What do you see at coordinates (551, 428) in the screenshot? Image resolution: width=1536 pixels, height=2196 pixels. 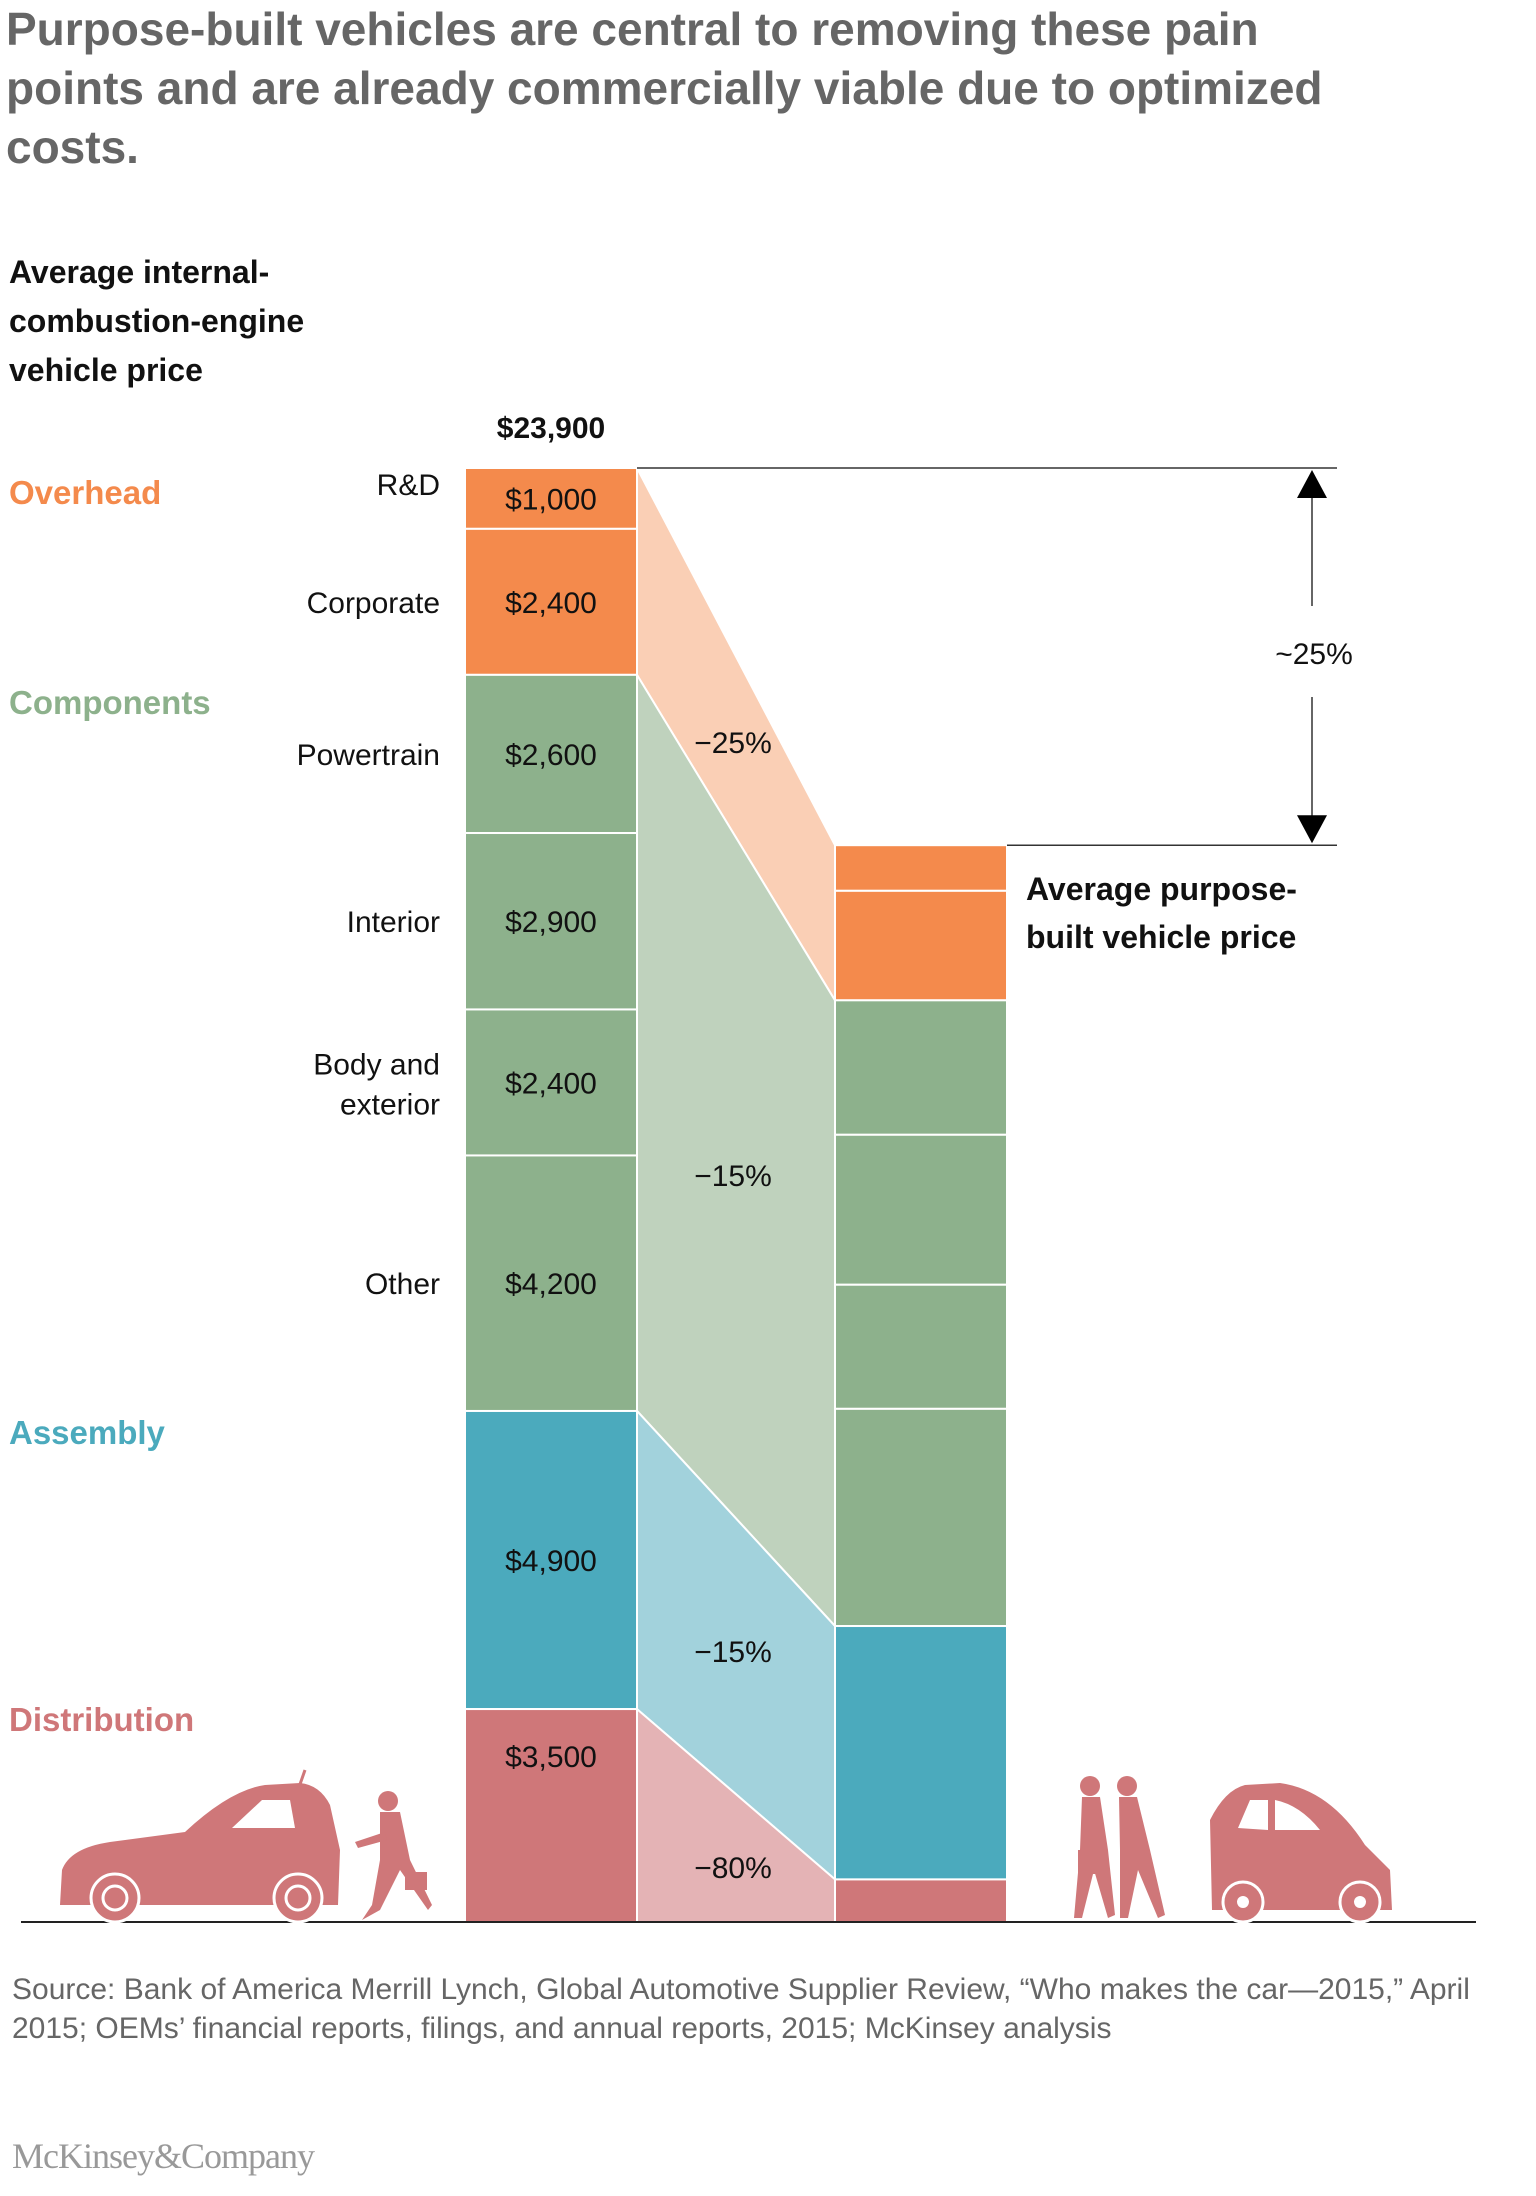 I see `left-total-label: $23,900` at bounding box center [551, 428].